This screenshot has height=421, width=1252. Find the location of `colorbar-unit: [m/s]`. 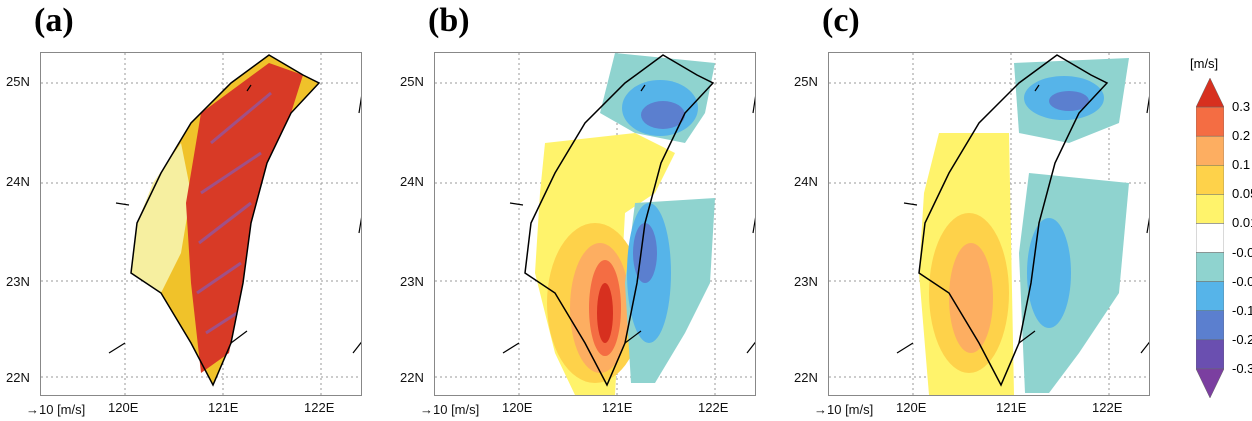

colorbar-unit: [m/s] is located at coordinates (1204, 63).